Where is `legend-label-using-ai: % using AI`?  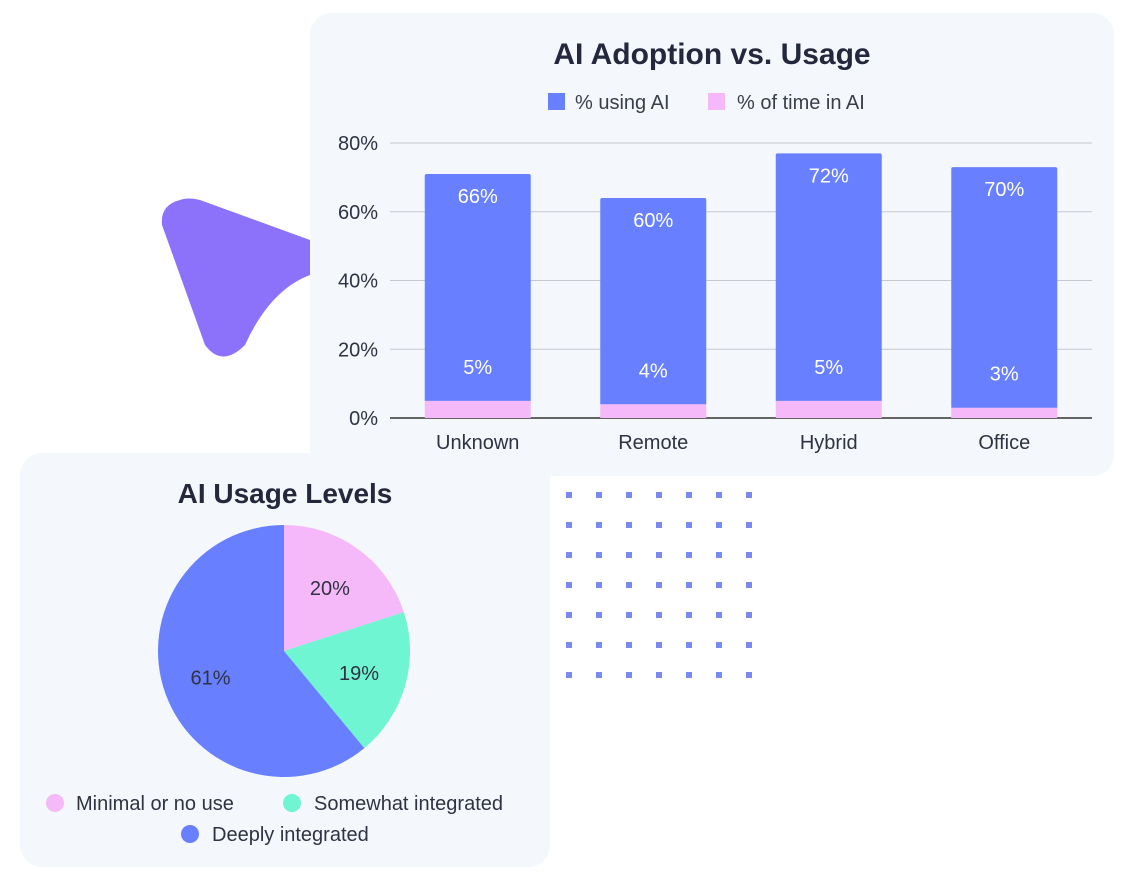
legend-label-using-ai: % using AI is located at coordinates (622, 103).